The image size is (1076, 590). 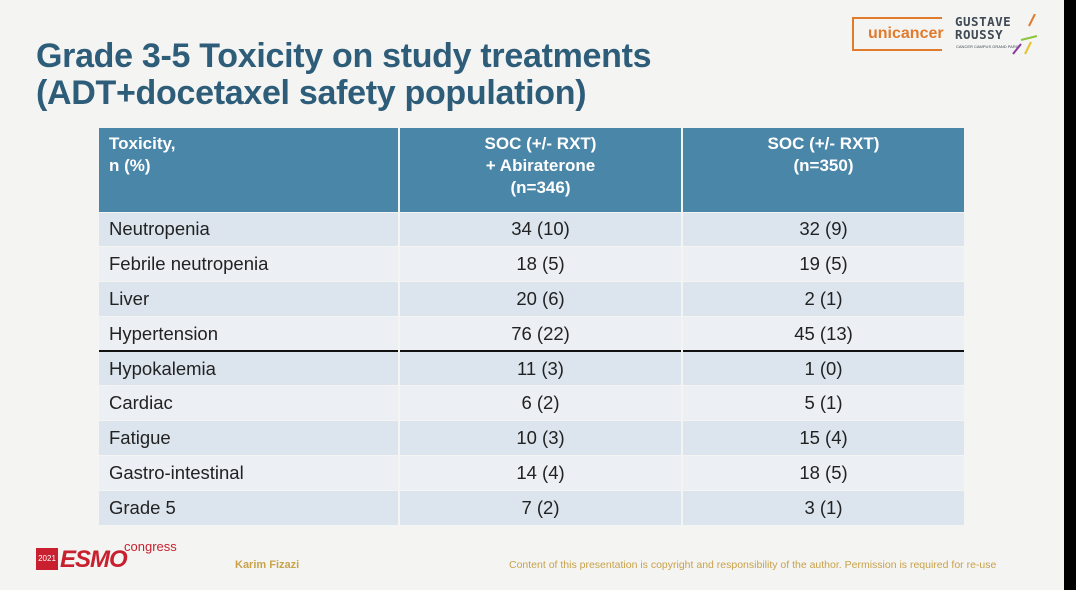 What do you see at coordinates (249, 333) in the screenshot?
I see `toxicity-name: Hypertension` at bounding box center [249, 333].